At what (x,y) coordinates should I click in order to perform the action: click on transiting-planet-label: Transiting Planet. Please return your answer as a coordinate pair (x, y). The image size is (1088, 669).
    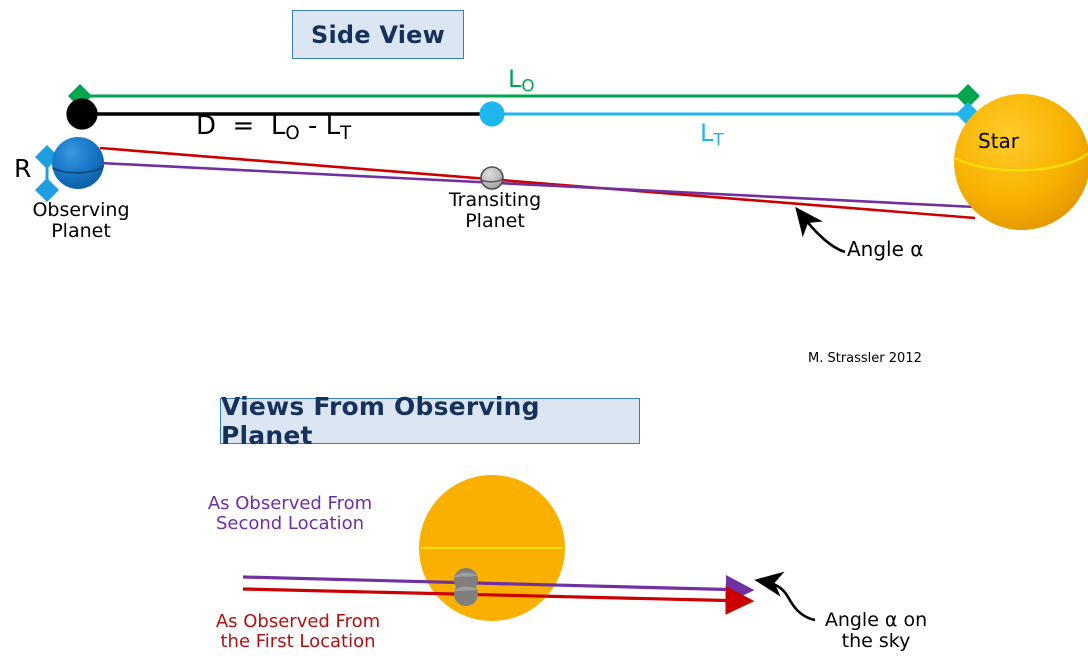
    Looking at the image, I should click on (495, 211).